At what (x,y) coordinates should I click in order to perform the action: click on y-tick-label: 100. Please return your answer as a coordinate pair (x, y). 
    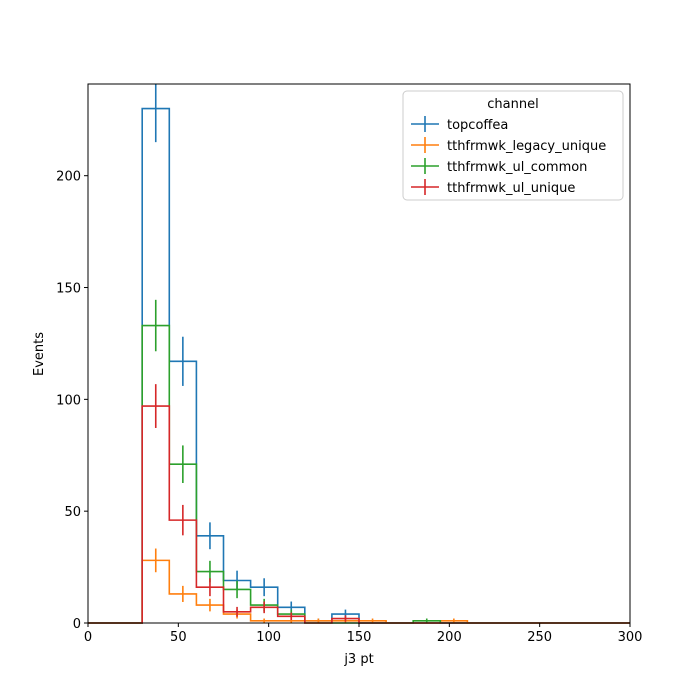
    Looking at the image, I should click on (68, 400).